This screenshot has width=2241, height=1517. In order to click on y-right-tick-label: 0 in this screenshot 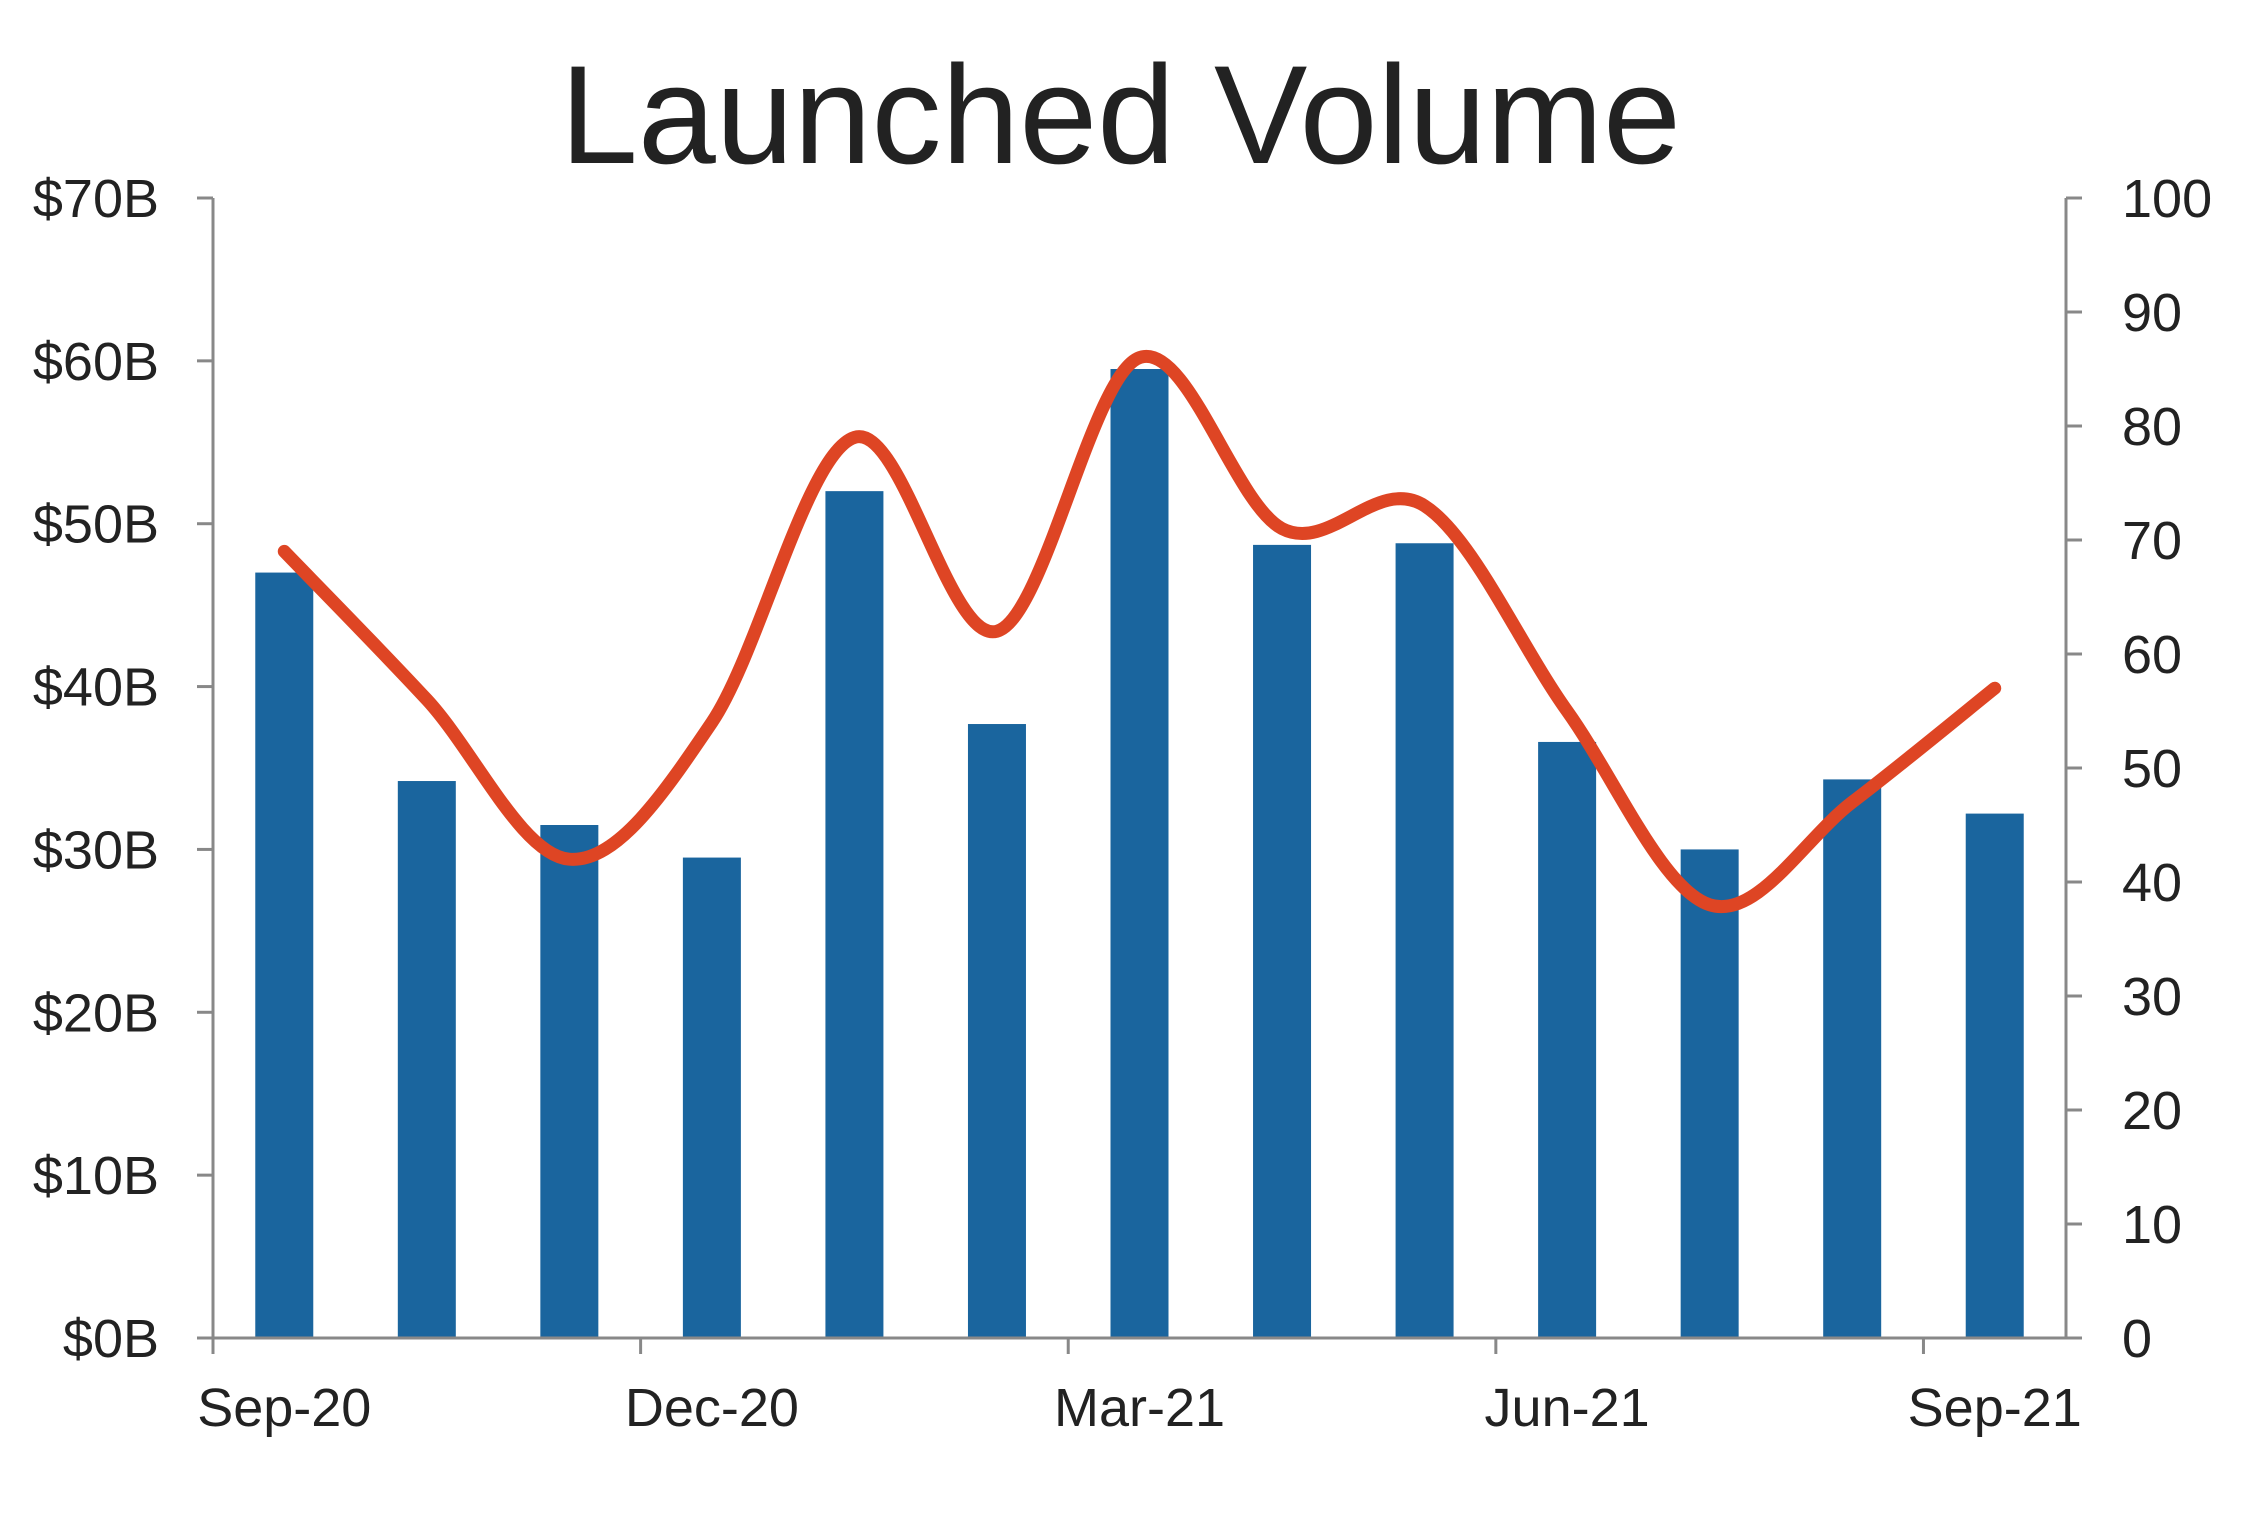, I will do `click(2137, 1339)`.